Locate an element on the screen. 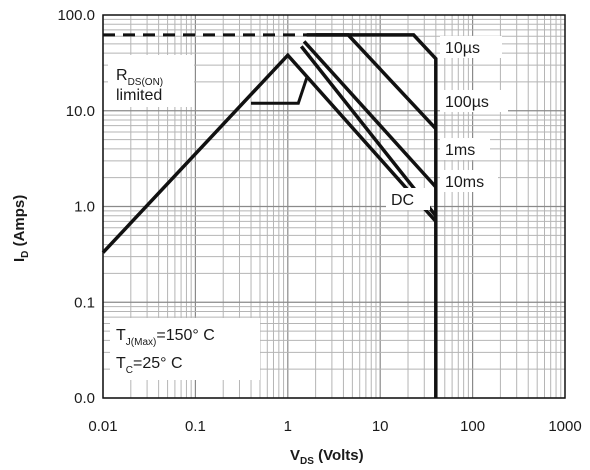  tc-main: T is located at coordinates (121, 363).